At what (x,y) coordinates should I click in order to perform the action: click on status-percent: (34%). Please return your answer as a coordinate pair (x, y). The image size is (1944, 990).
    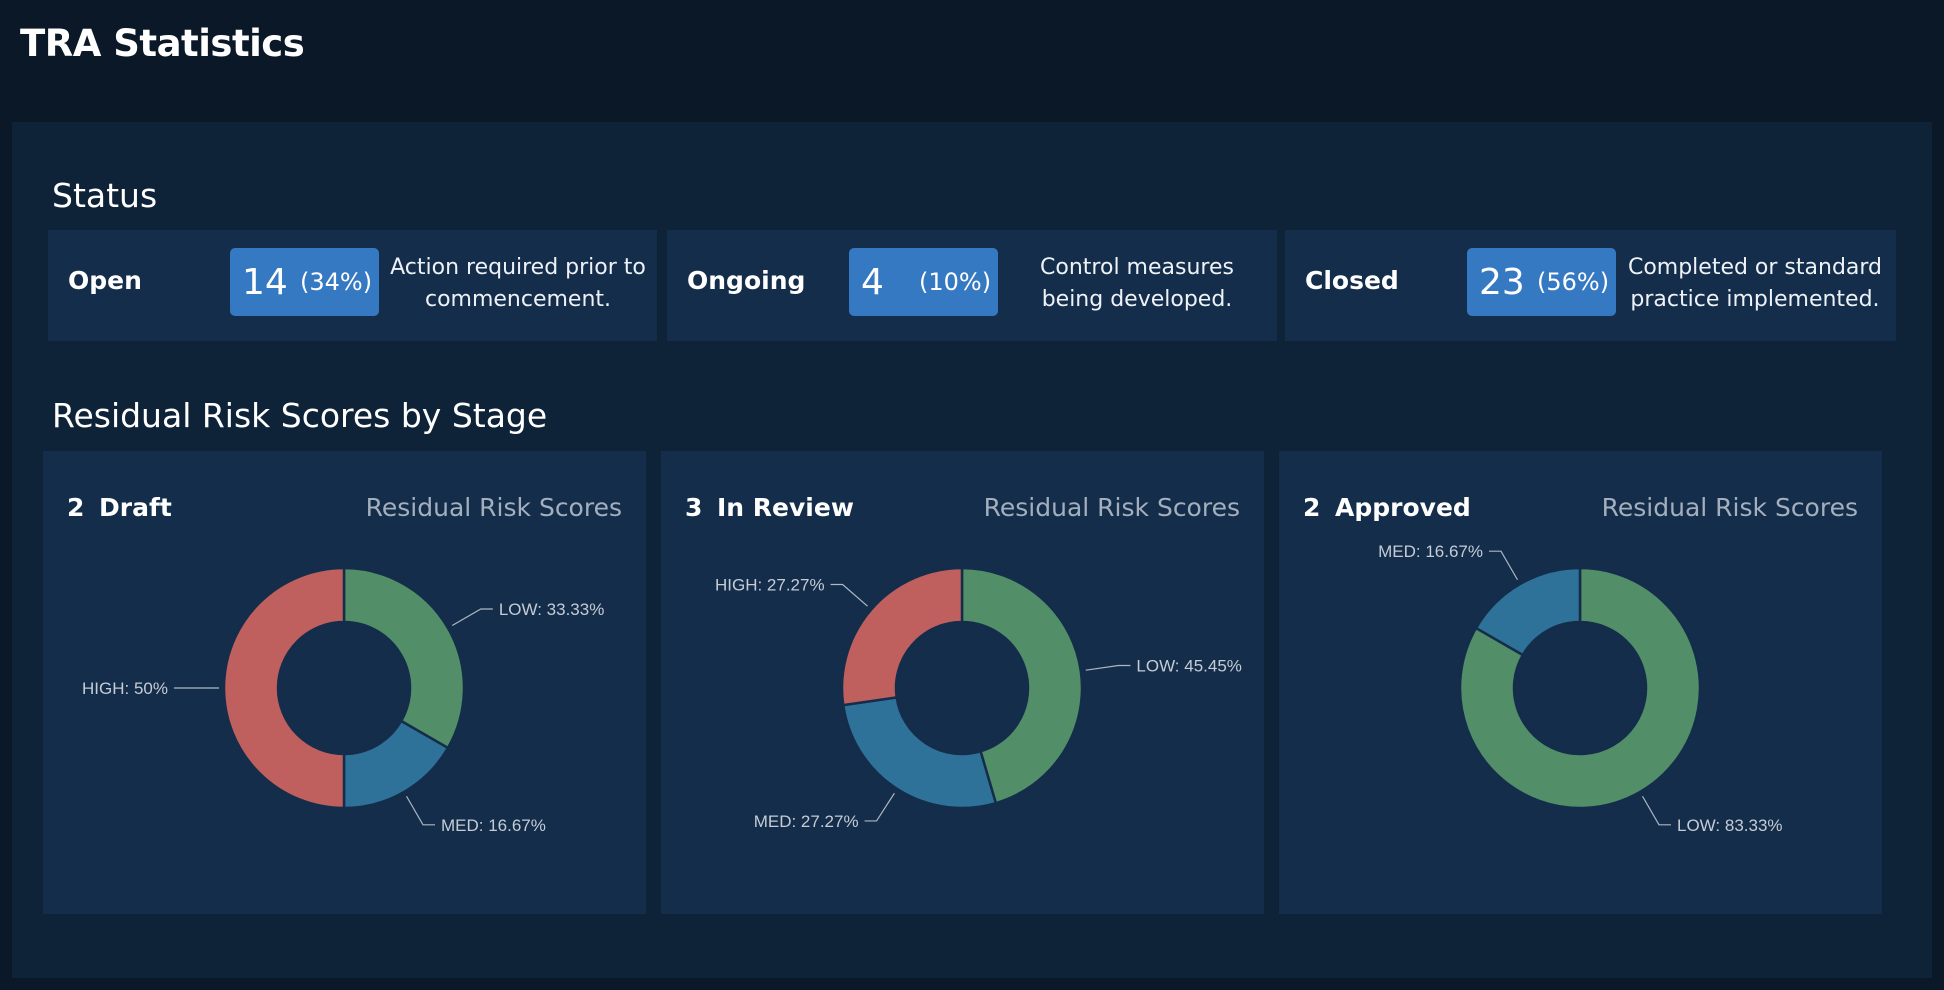
    Looking at the image, I should click on (336, 282).